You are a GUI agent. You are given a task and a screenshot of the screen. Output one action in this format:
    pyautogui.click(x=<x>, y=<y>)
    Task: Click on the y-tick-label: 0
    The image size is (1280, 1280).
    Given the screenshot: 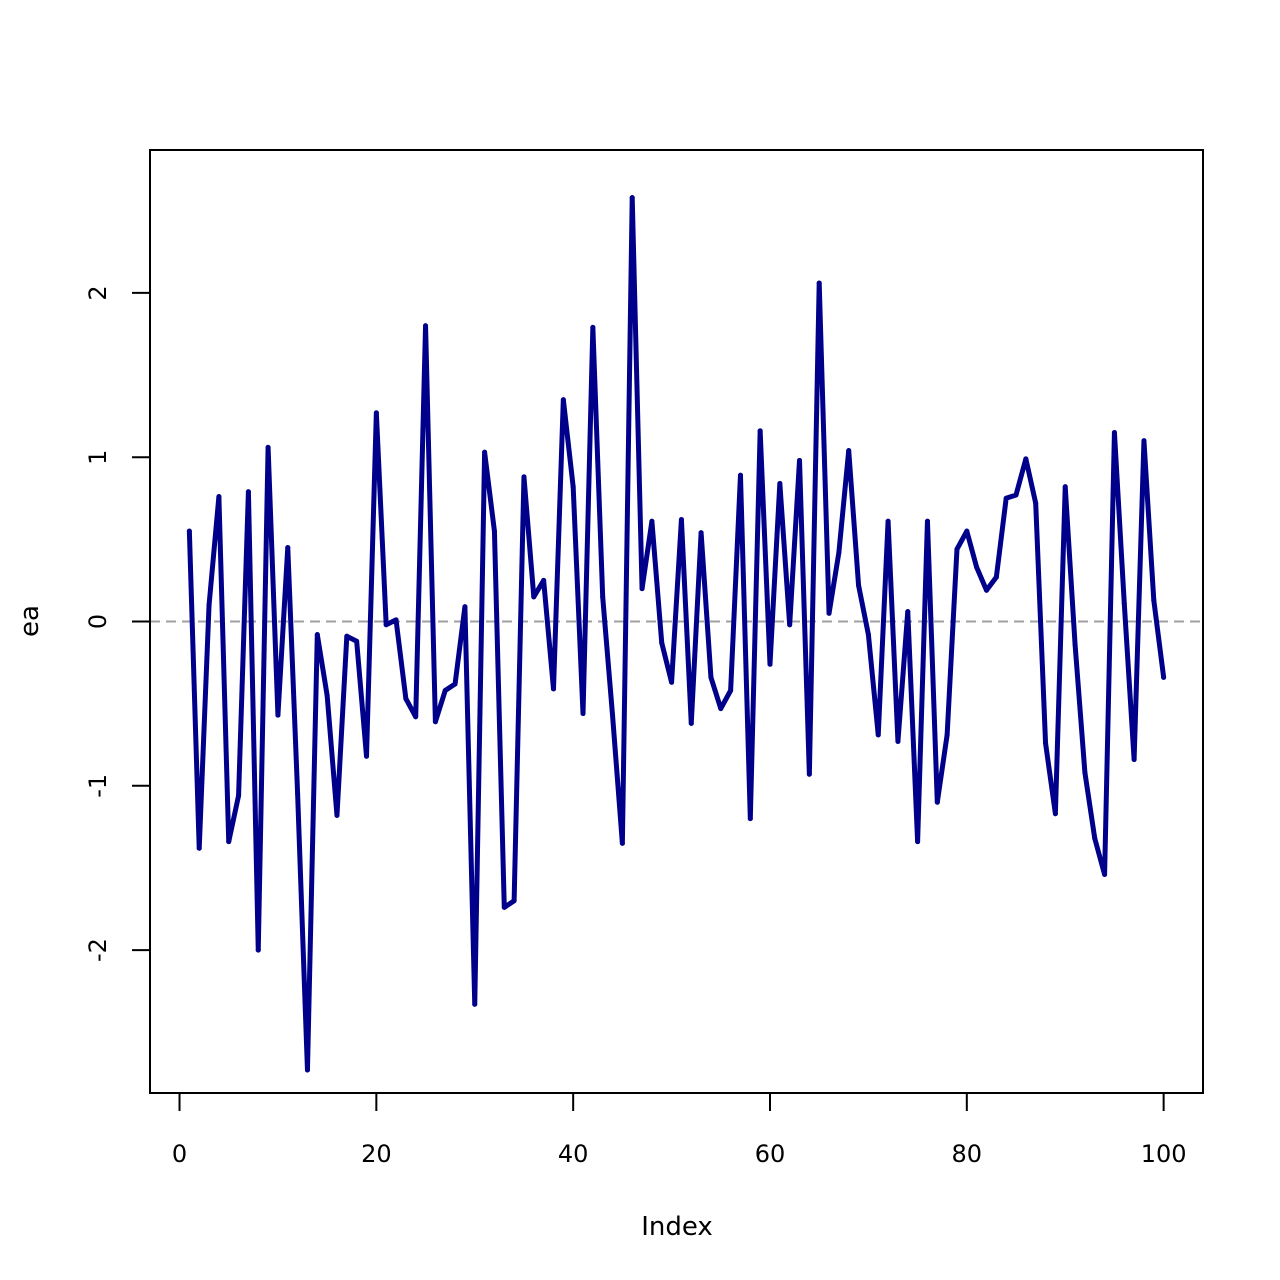 What is the action you would take?
    pyautogui.click(x=98, y=621)
    